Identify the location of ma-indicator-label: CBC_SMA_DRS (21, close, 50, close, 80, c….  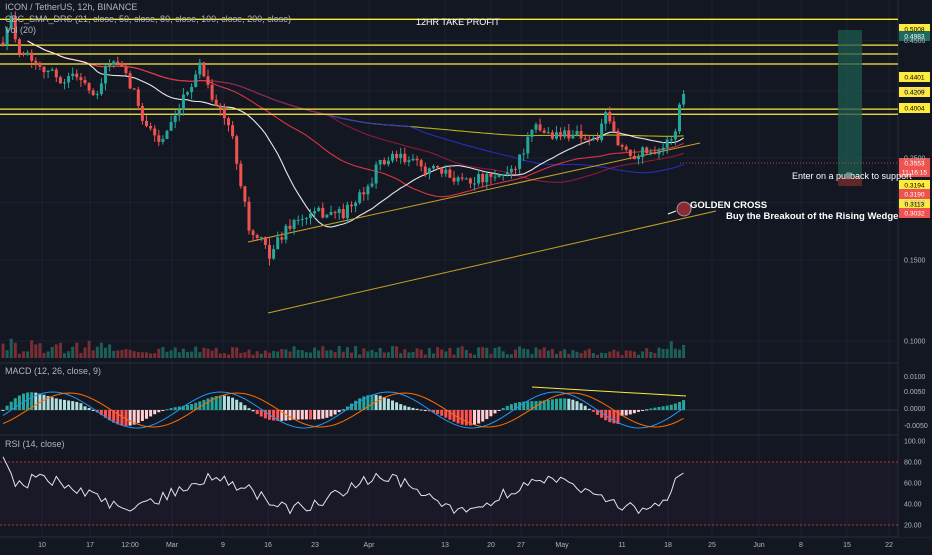
(148, 19).